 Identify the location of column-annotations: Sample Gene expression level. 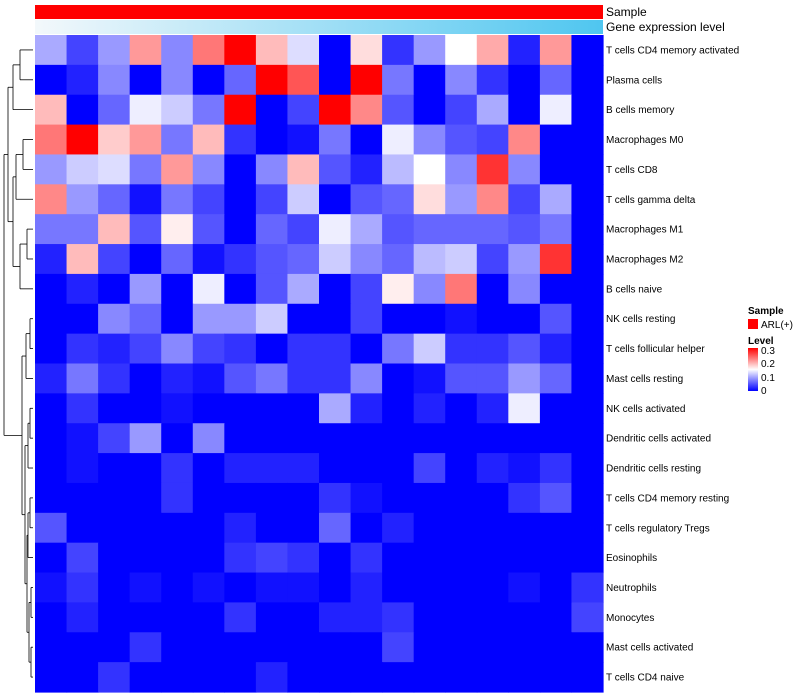
(380, 19).